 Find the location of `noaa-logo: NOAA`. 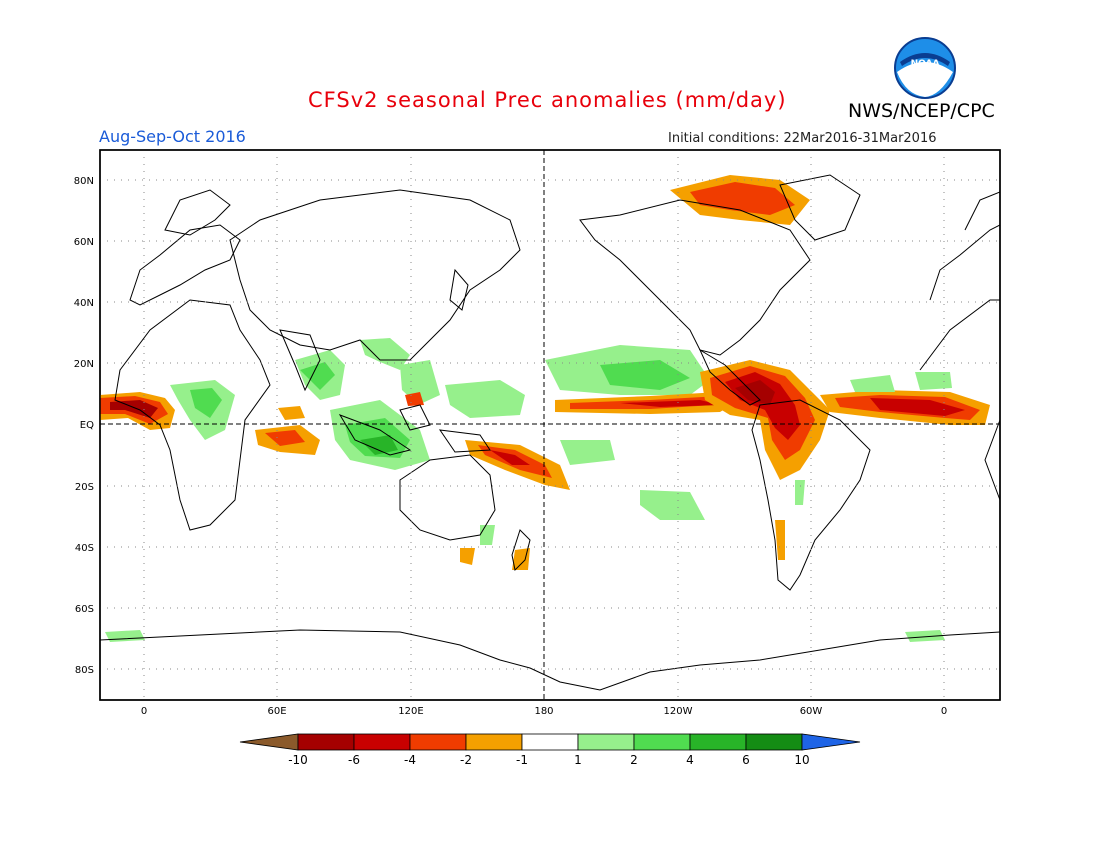

noaa-logo: NOAA is located at coordinates (925, 68).